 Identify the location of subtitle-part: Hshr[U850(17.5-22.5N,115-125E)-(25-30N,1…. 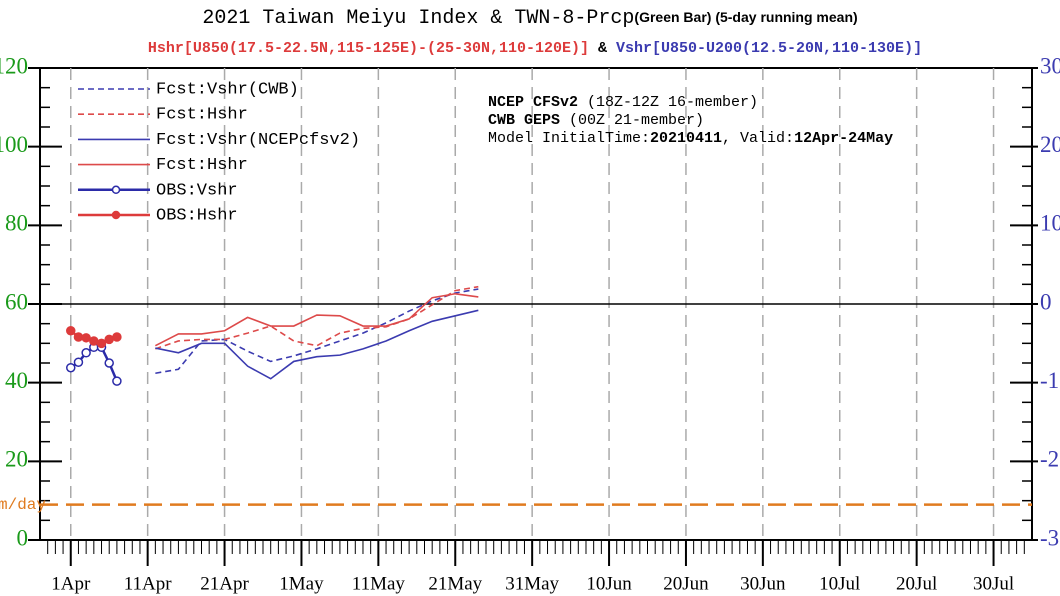
(368, 48).